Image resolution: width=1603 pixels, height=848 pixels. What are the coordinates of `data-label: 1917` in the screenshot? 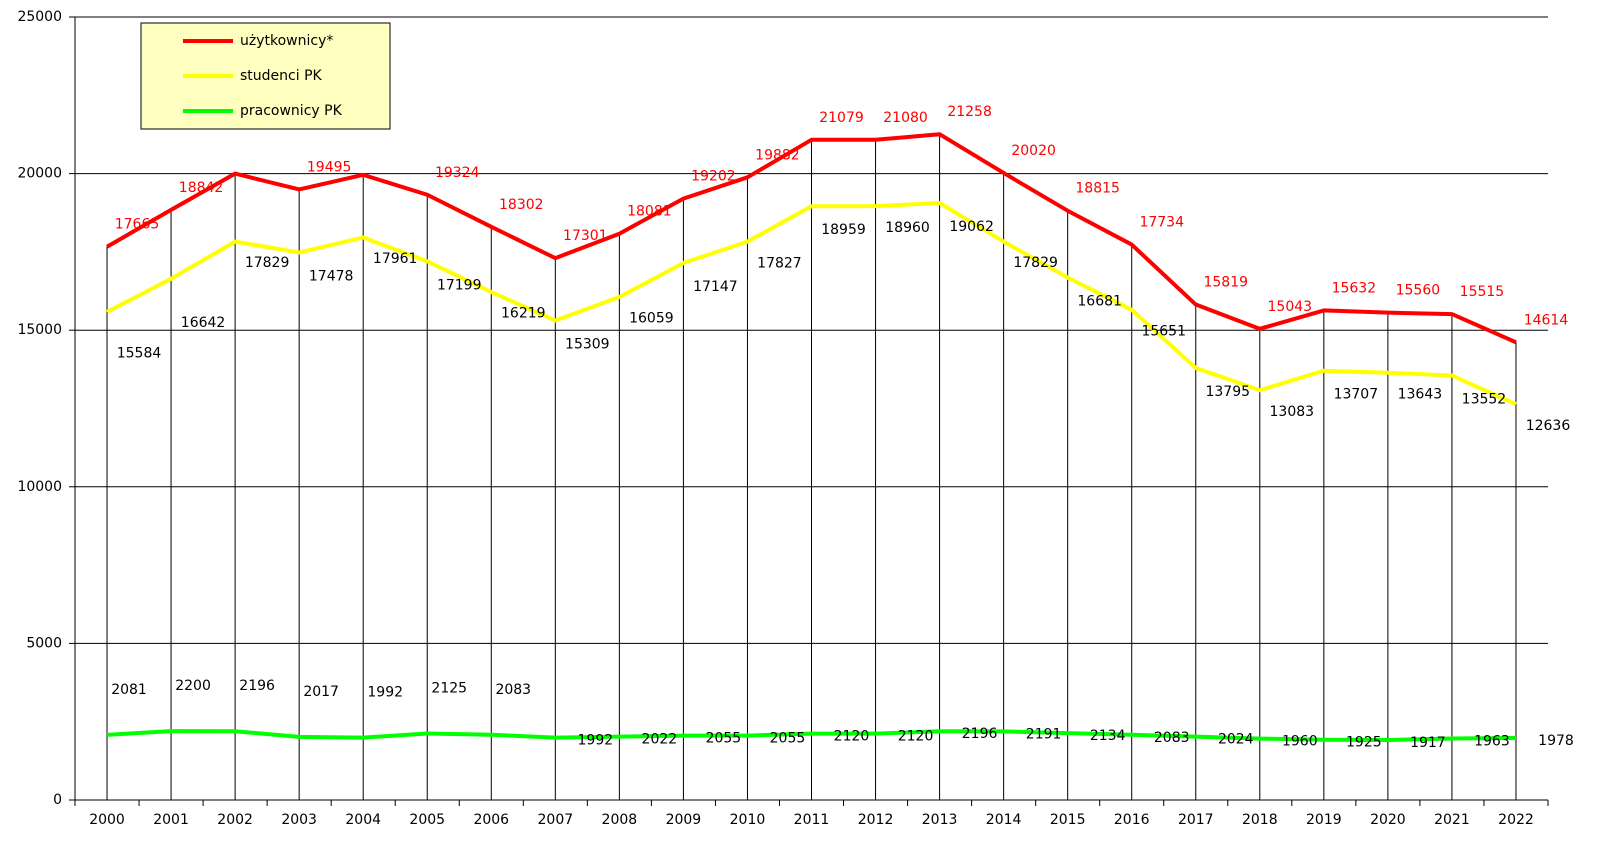 It's located at (1428, 743).